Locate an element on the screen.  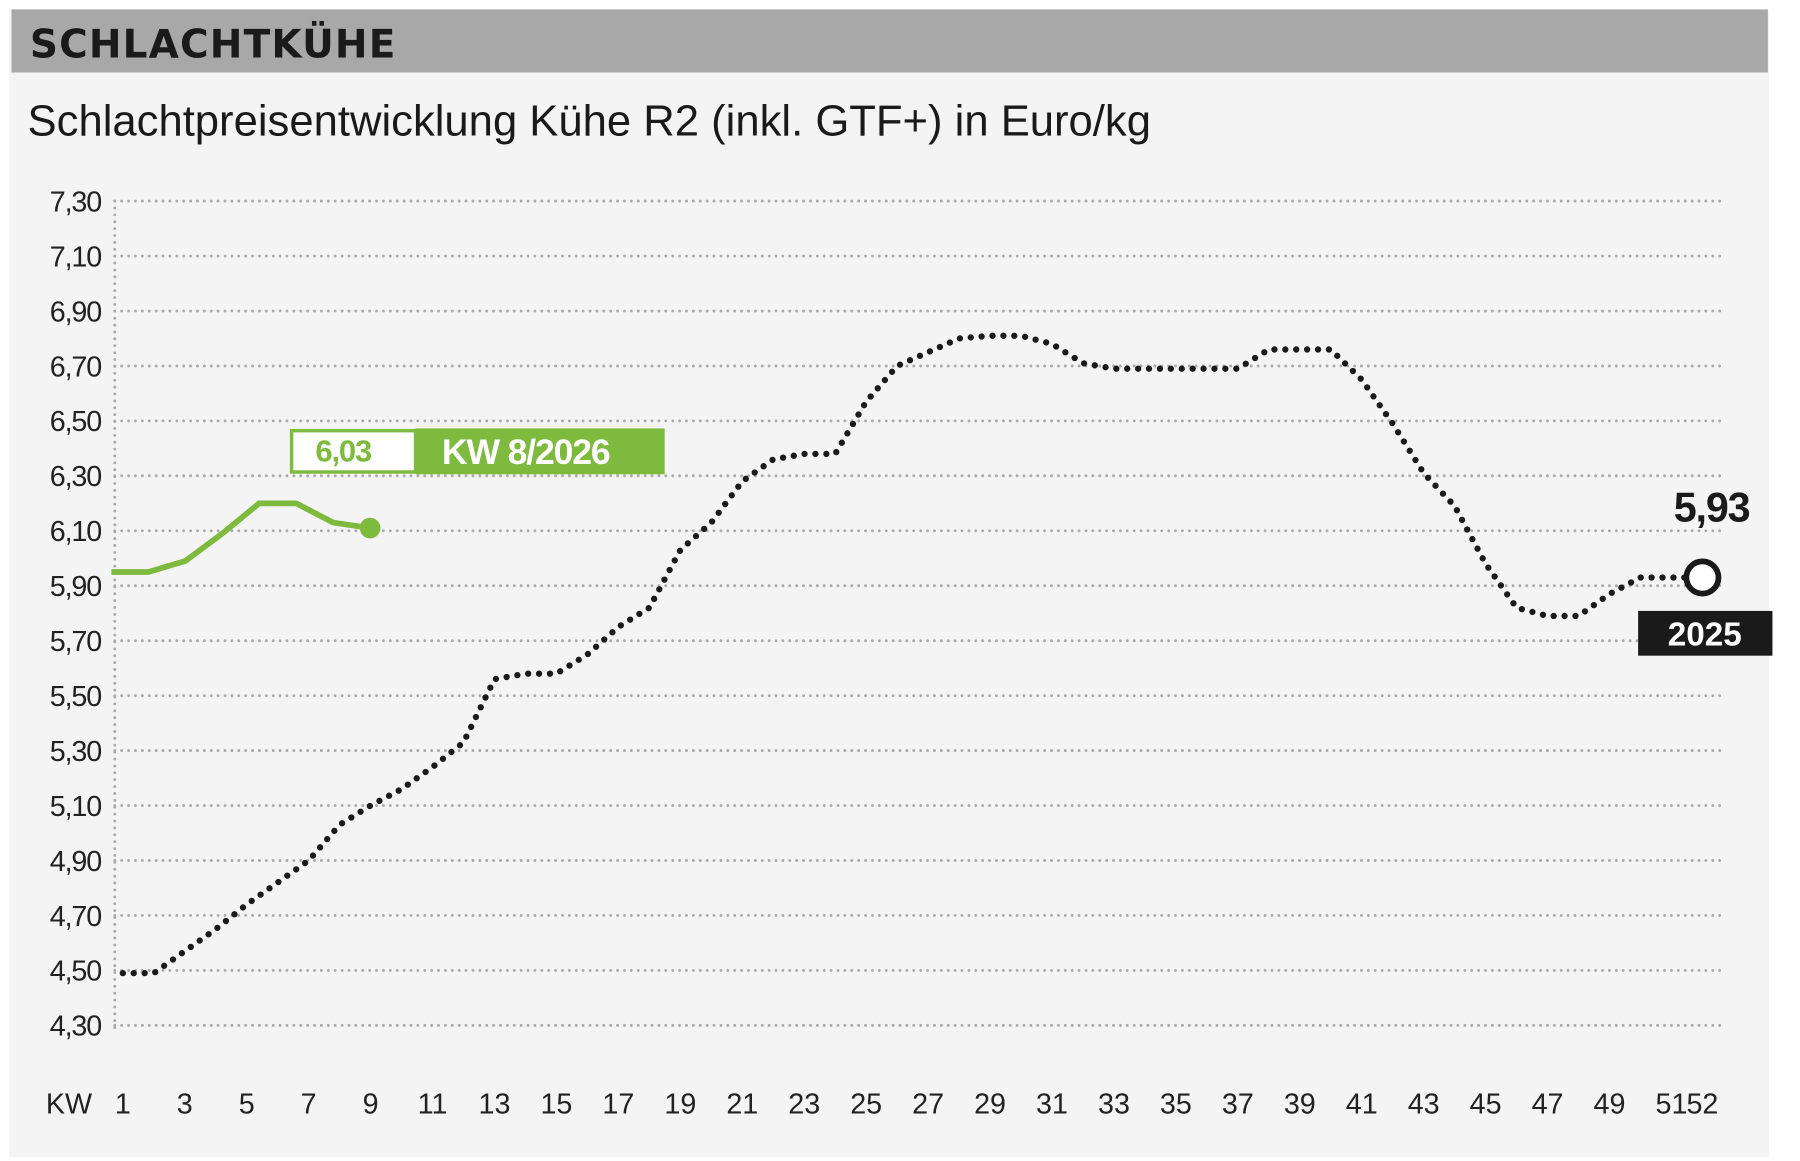
x-tick-label: 23 is located at coordinates (804, 1105).